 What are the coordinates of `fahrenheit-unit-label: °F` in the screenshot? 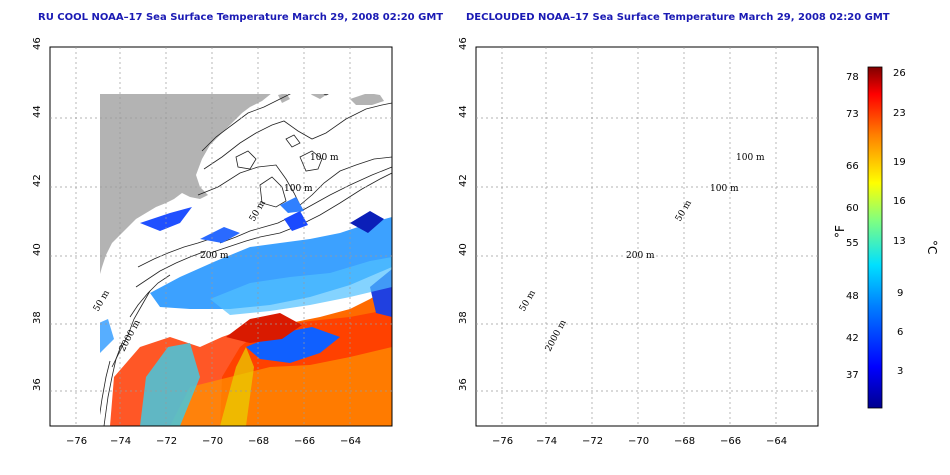 It's located at (840, 231).